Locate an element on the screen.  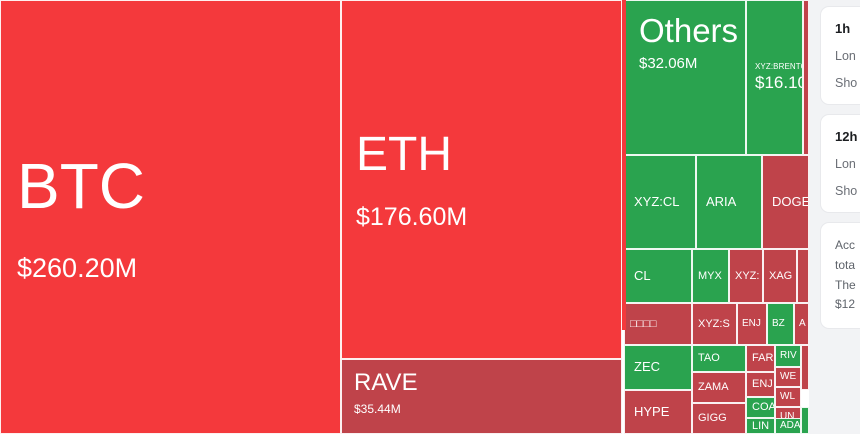
tile-symbol: RAVE is located at coordinates (386, 382).